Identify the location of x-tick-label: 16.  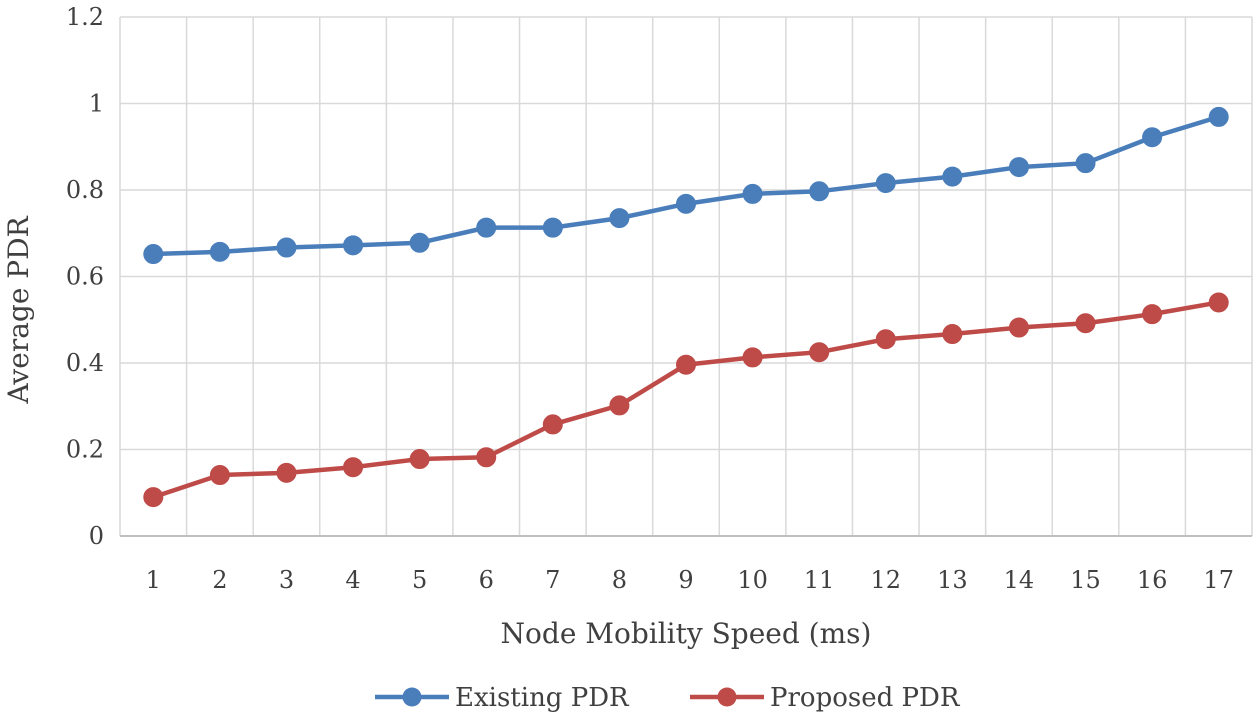
(1152, 580).